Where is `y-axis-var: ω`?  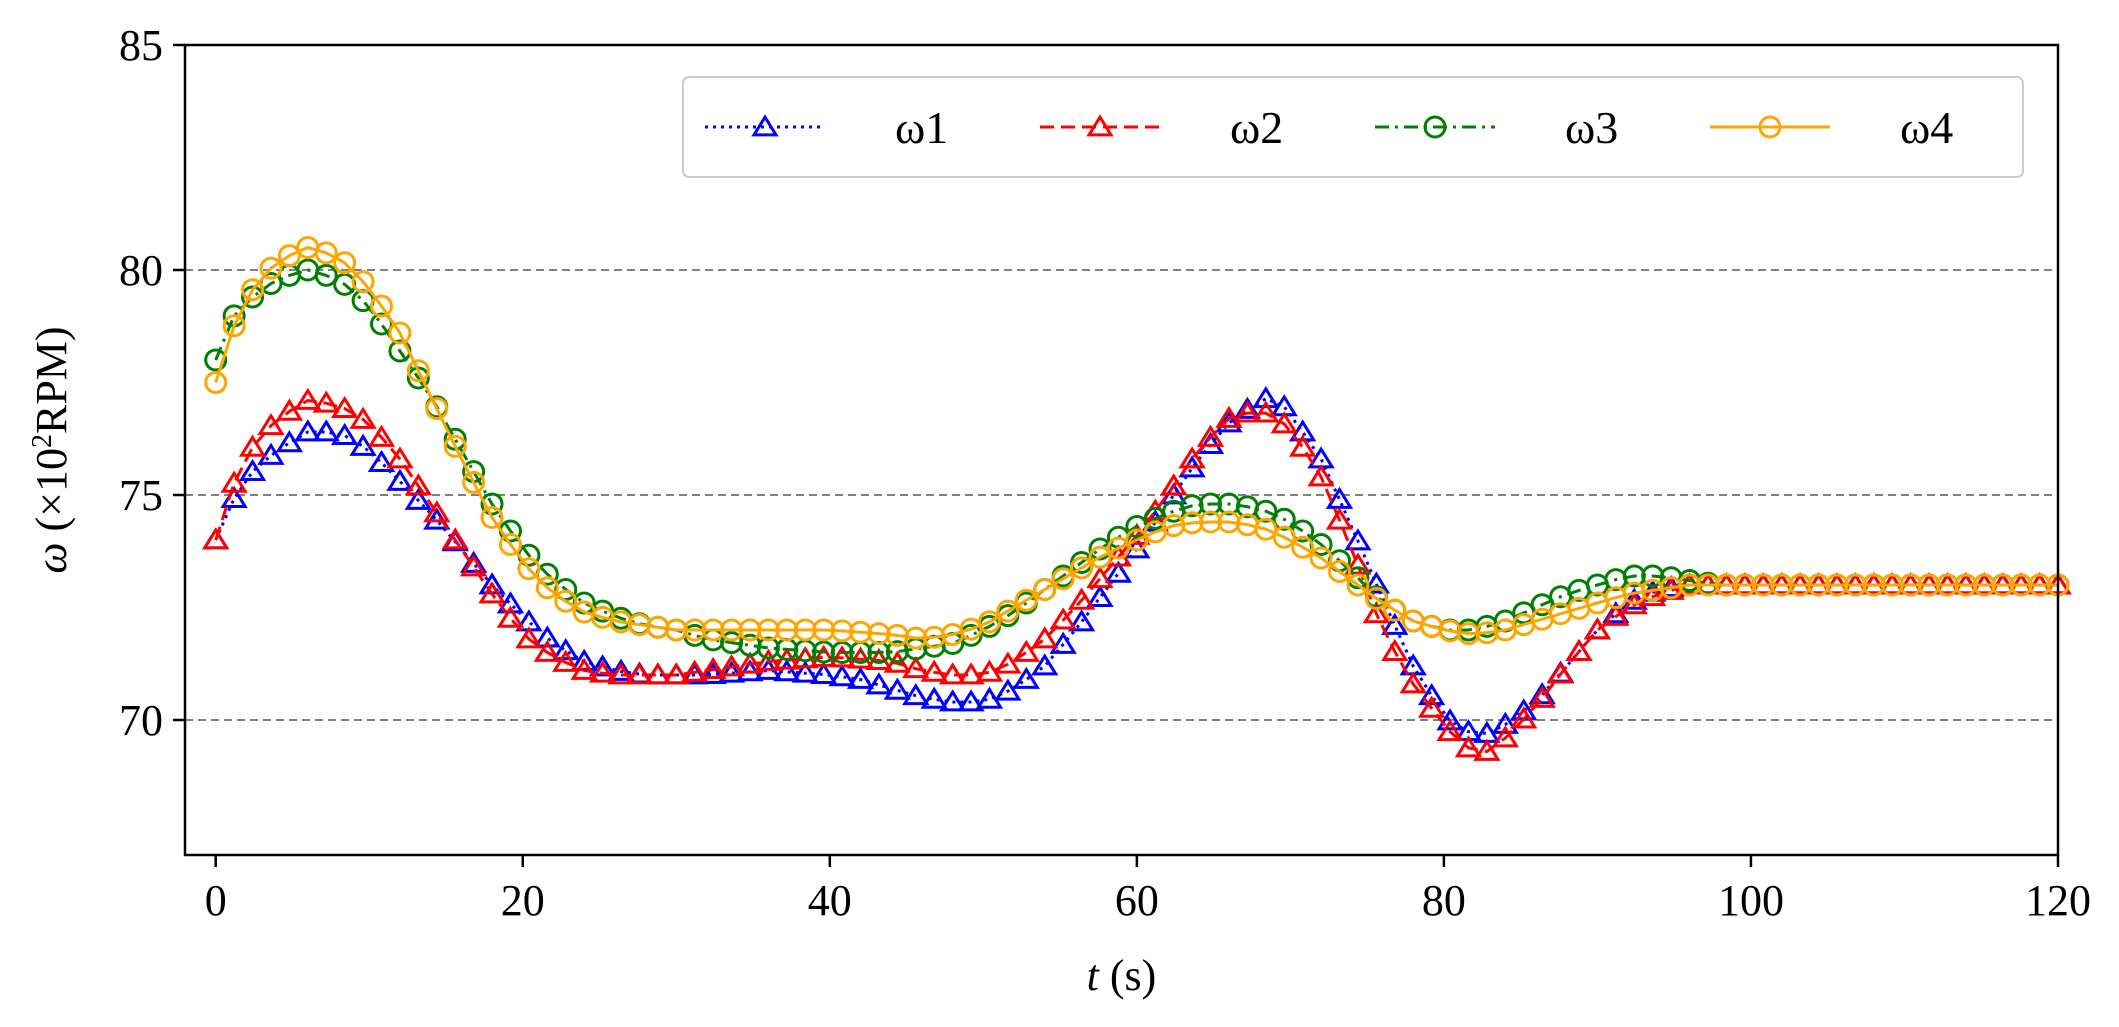 y-axis-var: ω is located at coordinates (51, 557).